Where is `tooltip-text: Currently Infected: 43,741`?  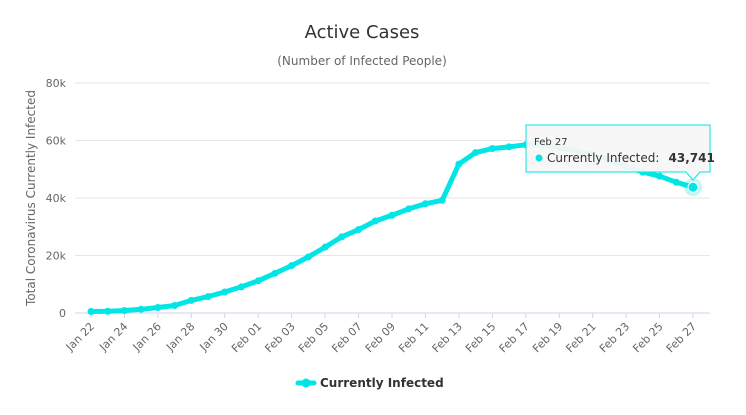 tooltip-text: Currently Infected: 43,741 is located at coordinates (631, 156).